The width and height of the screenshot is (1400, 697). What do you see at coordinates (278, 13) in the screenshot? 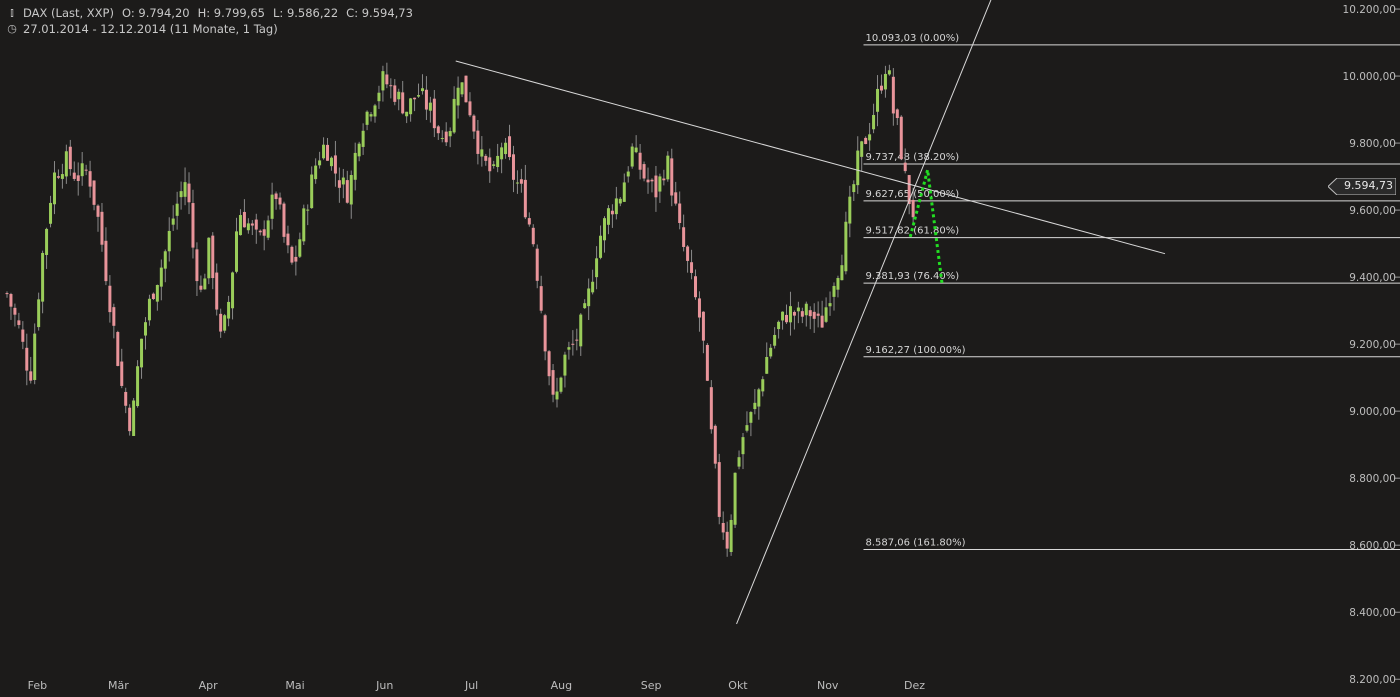
I see `low-label: L:` at bounding box center [278, 13].